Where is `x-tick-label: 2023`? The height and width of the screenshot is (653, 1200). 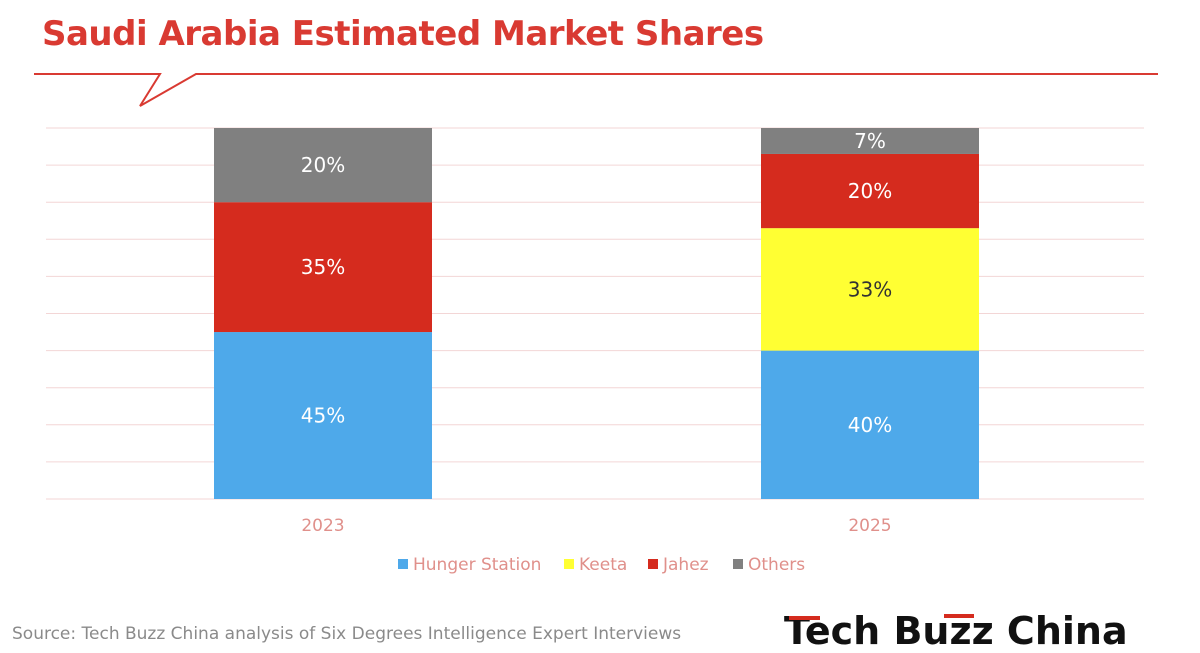
x-tick-label: 2023 is located at coordinates (322, 526).